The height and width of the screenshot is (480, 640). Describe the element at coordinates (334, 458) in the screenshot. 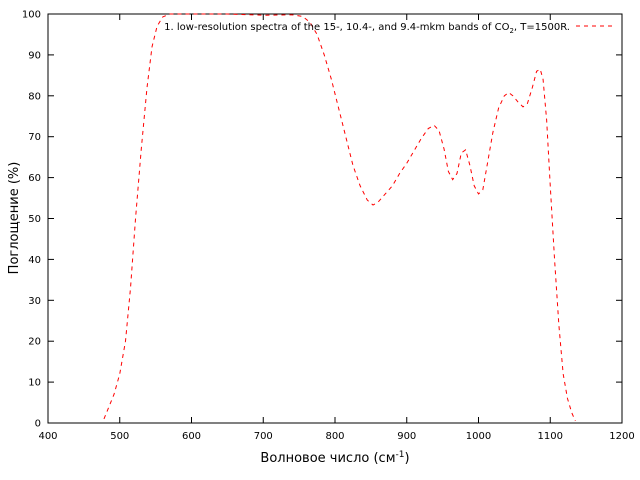

I see `x-axis-title: Волновое число (см-1)` at that location.